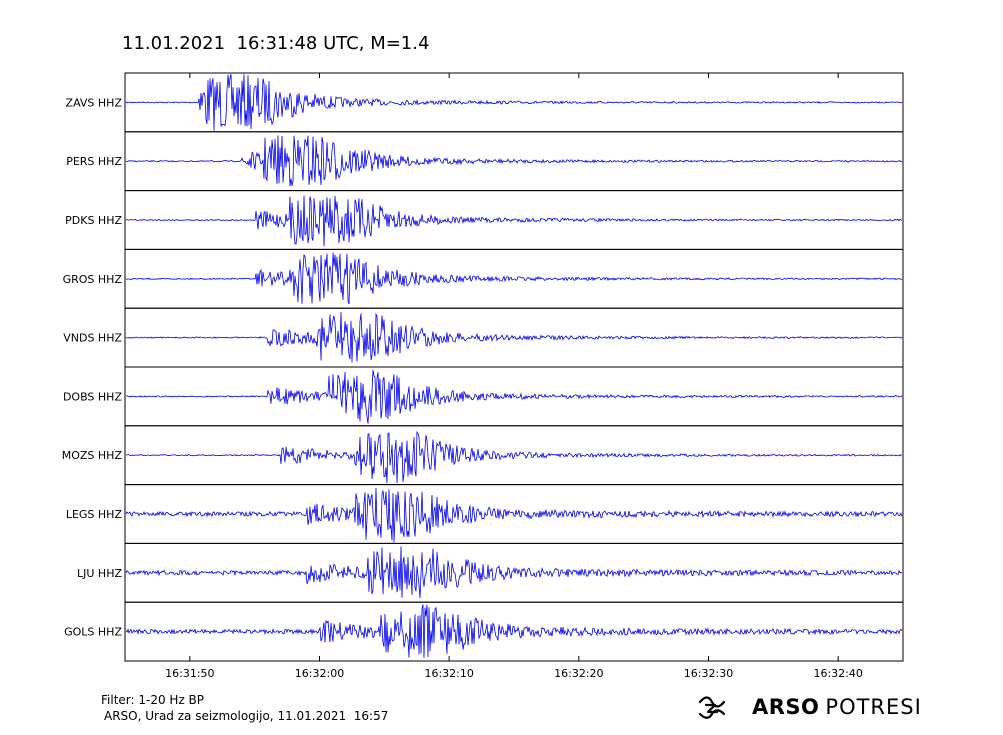 This screenshot has height=735, width=1003. I want to click on station-label: LJU HHZ, so click(99, 573).